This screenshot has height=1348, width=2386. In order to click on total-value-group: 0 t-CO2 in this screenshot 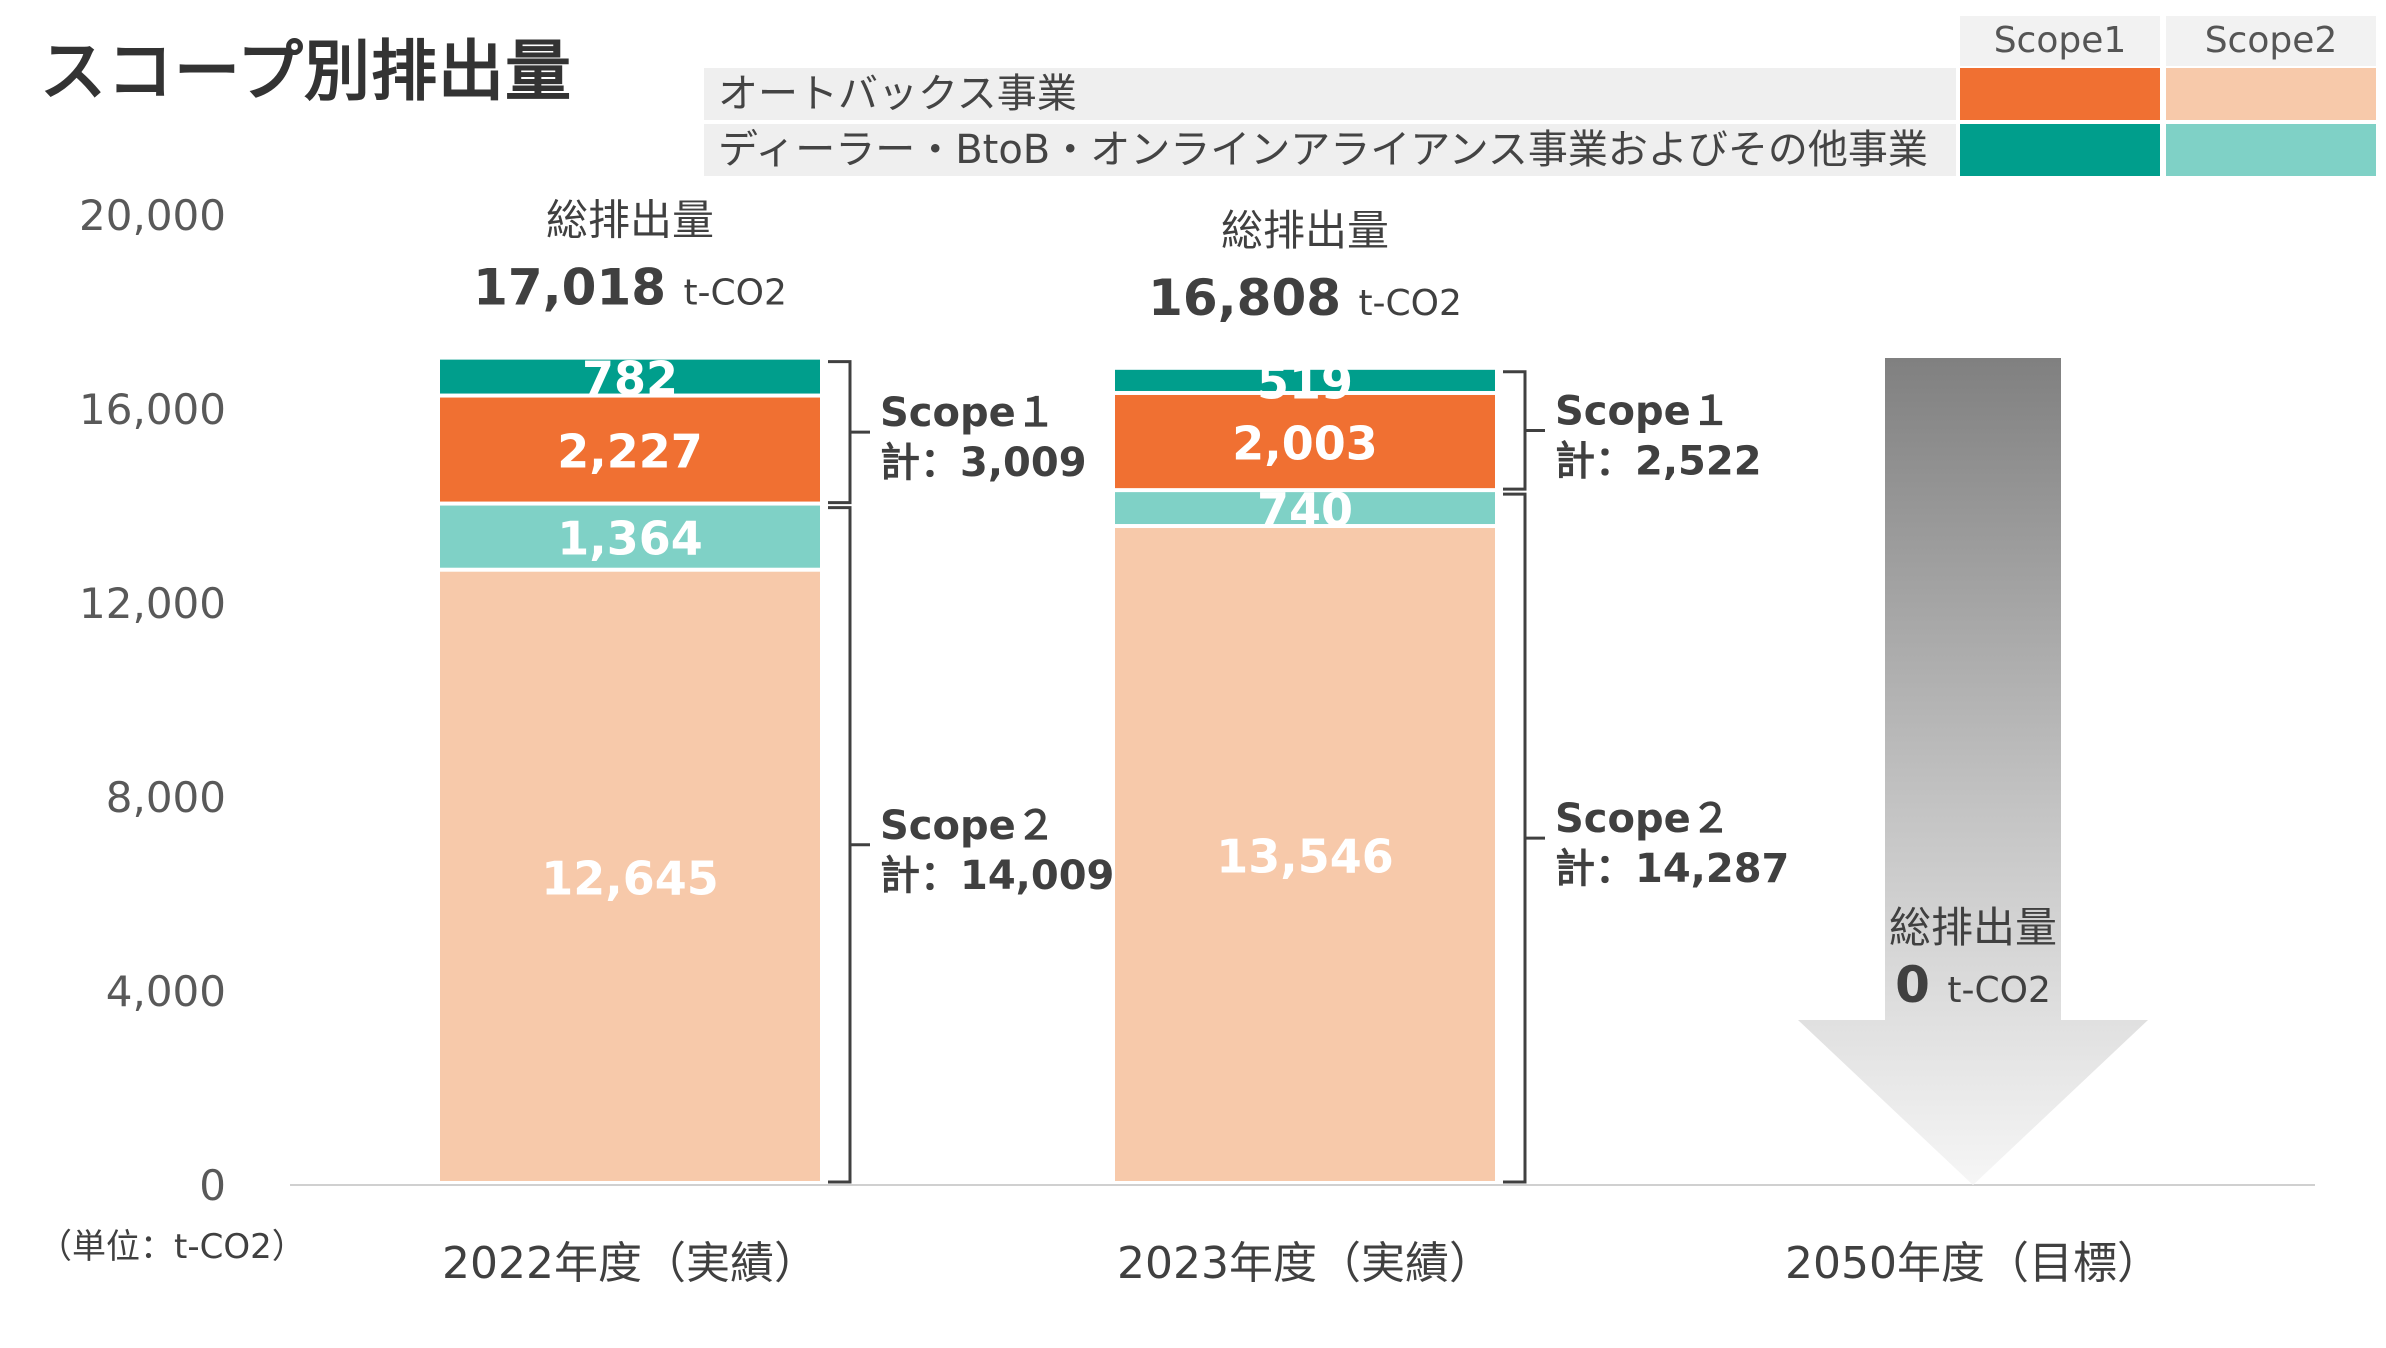, I will do `click(1973, 985)`.